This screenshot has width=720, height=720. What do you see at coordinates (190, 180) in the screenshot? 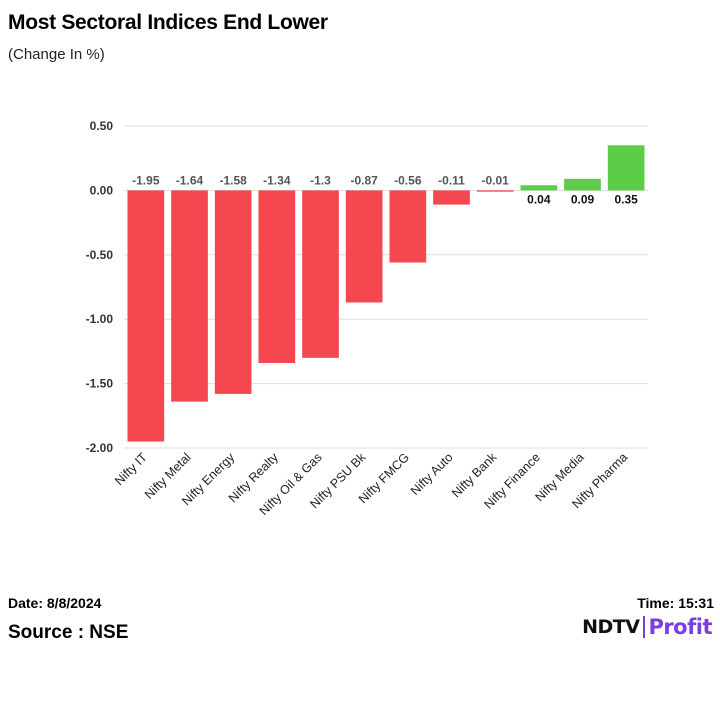
I see `data-label: -1.64` at bounding box center [190, 180].